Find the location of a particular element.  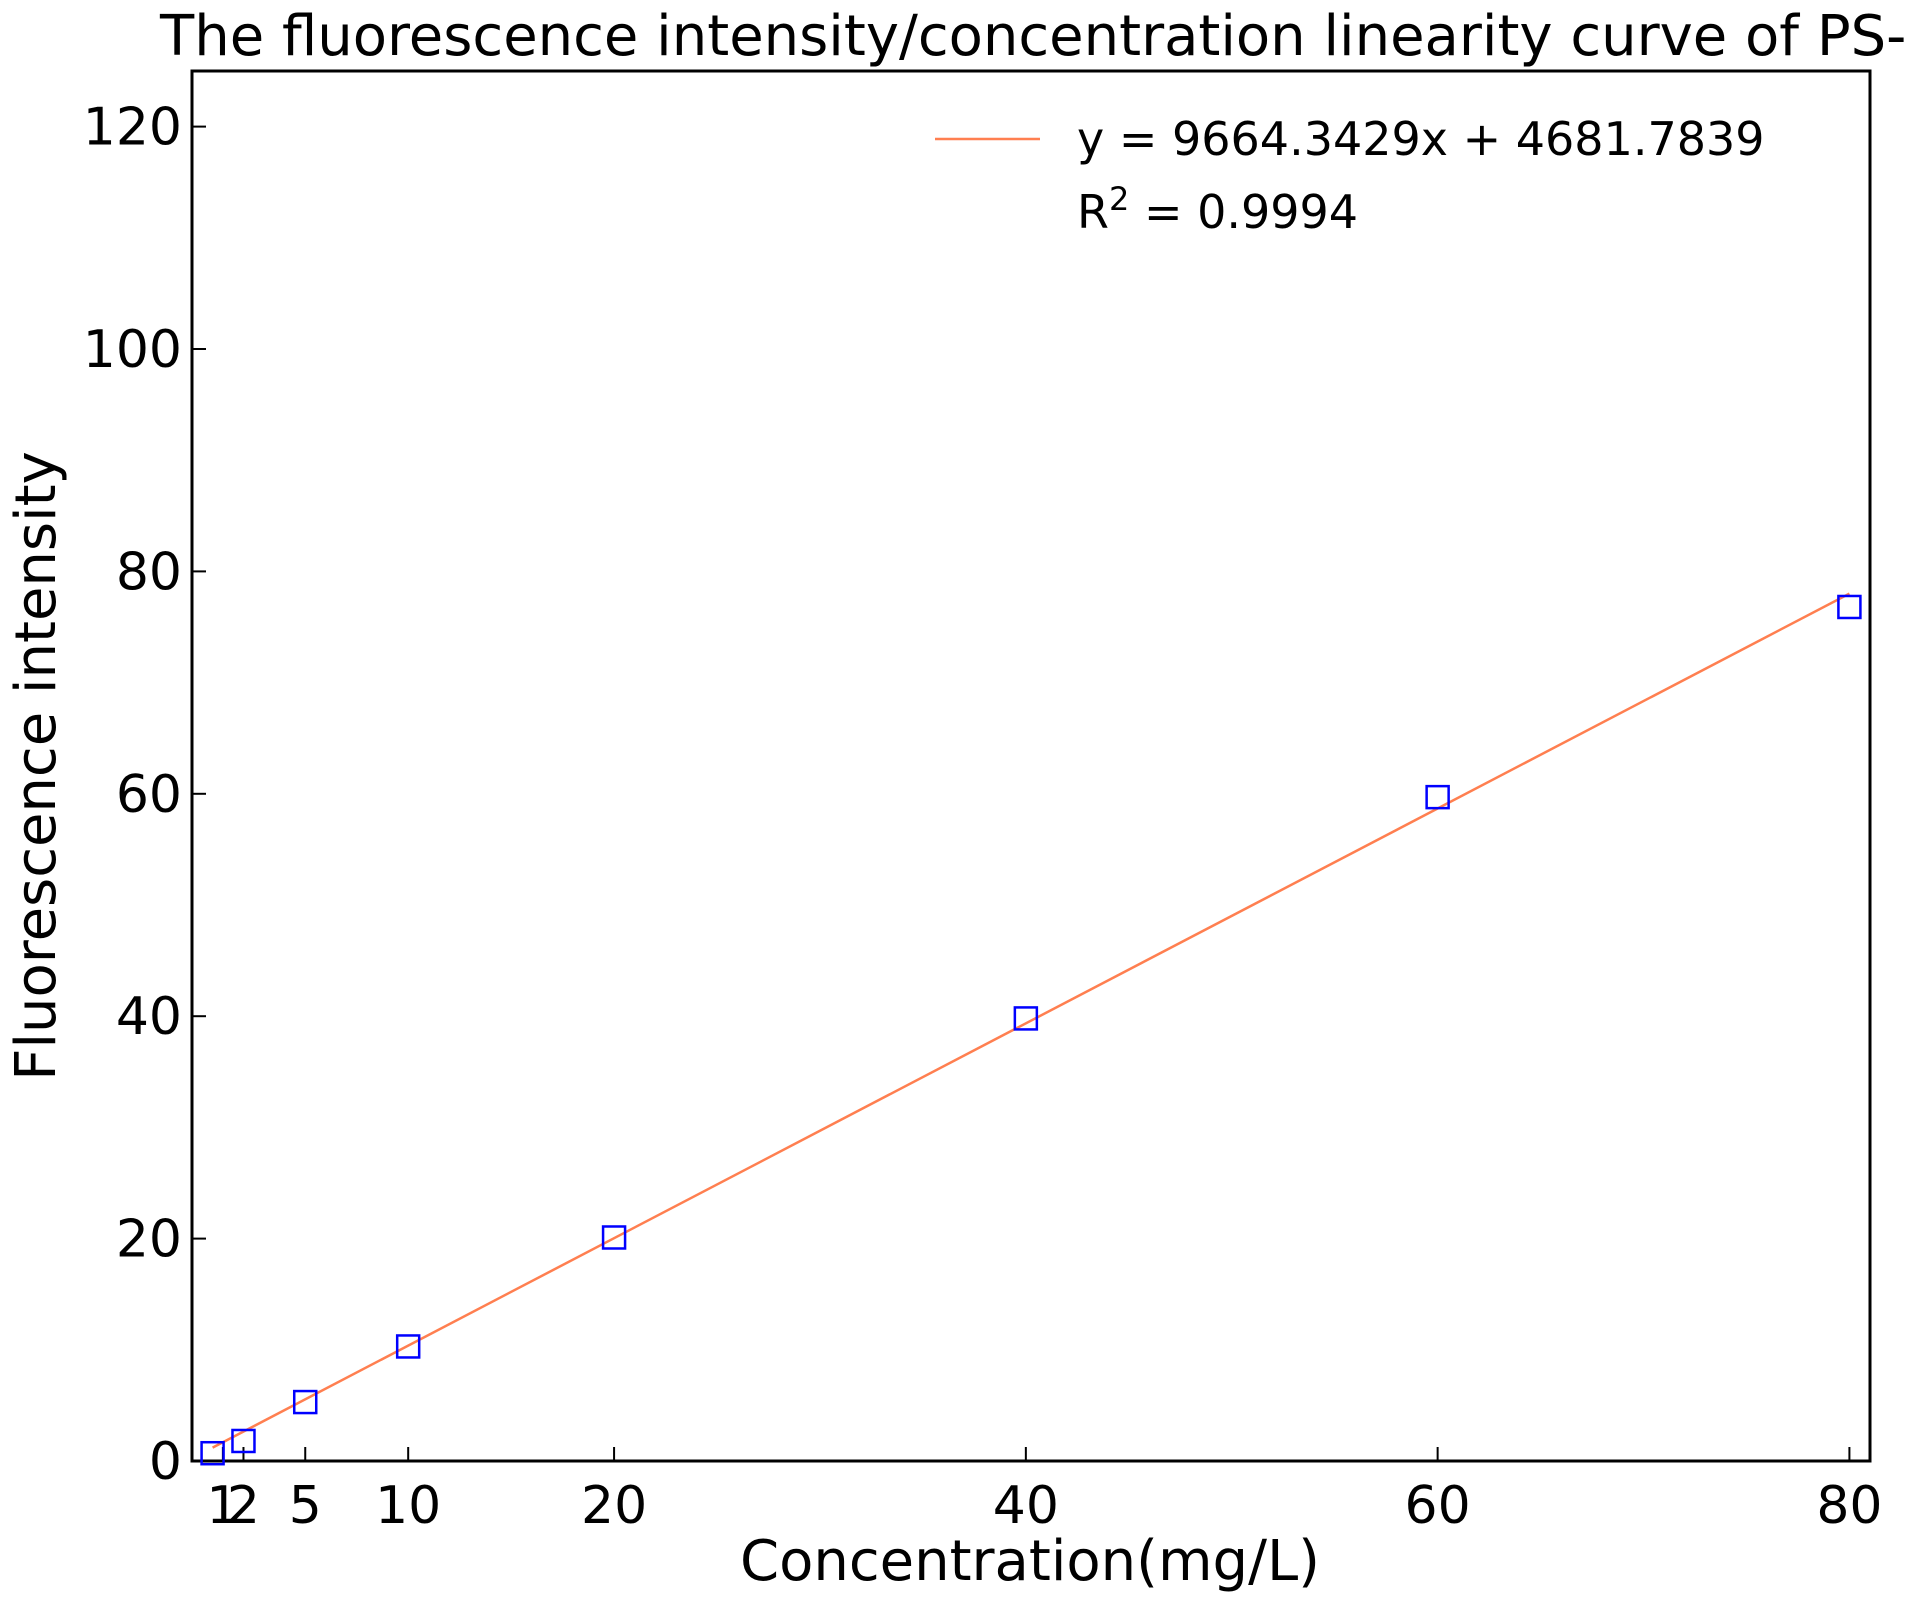

x-tick-label: 80 is located at coordinates (1849, 1506).